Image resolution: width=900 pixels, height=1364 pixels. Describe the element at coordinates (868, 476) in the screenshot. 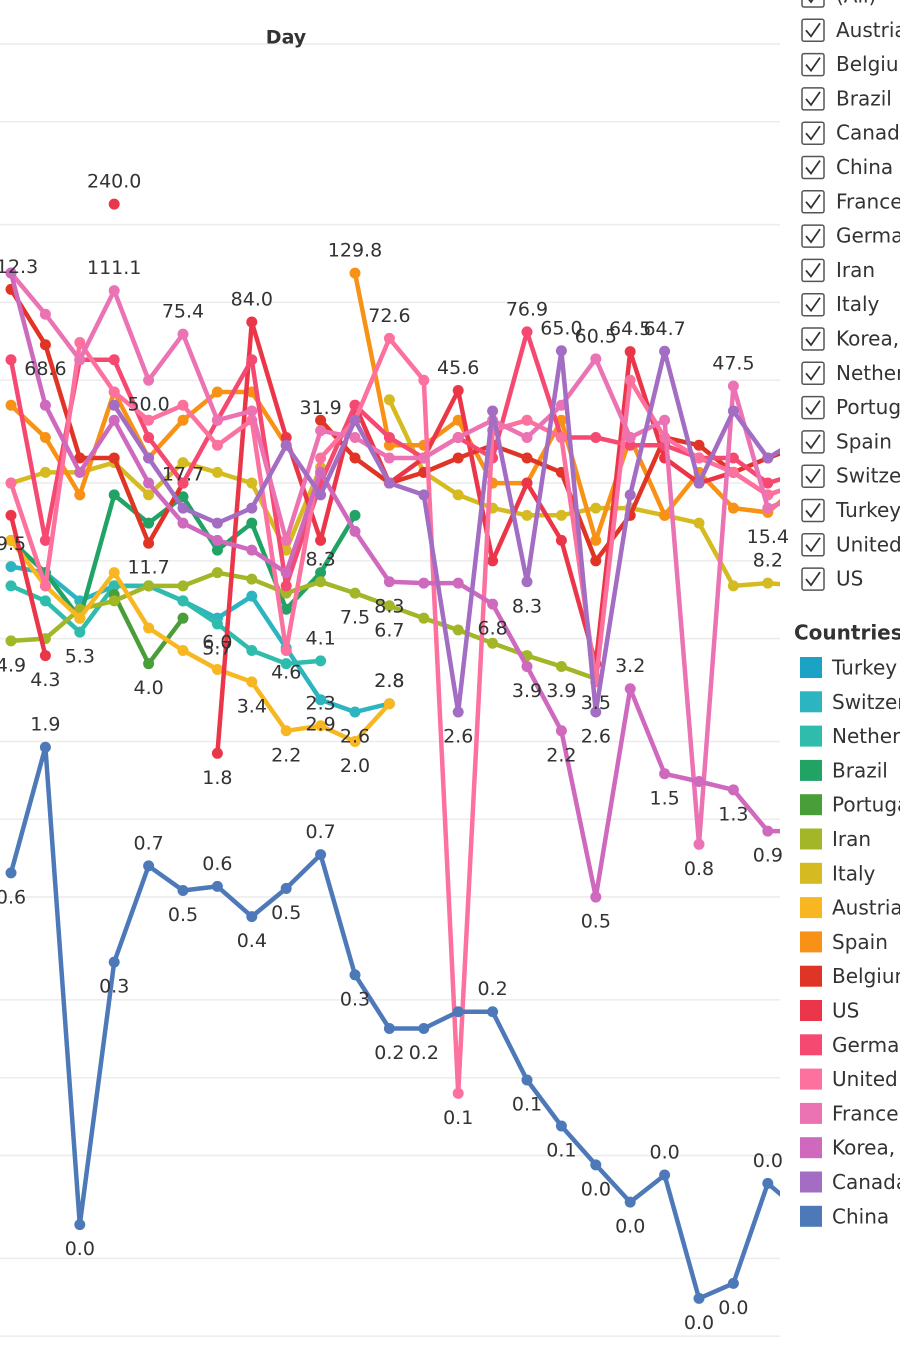

I see `filter-label: Switzerland` at that location.